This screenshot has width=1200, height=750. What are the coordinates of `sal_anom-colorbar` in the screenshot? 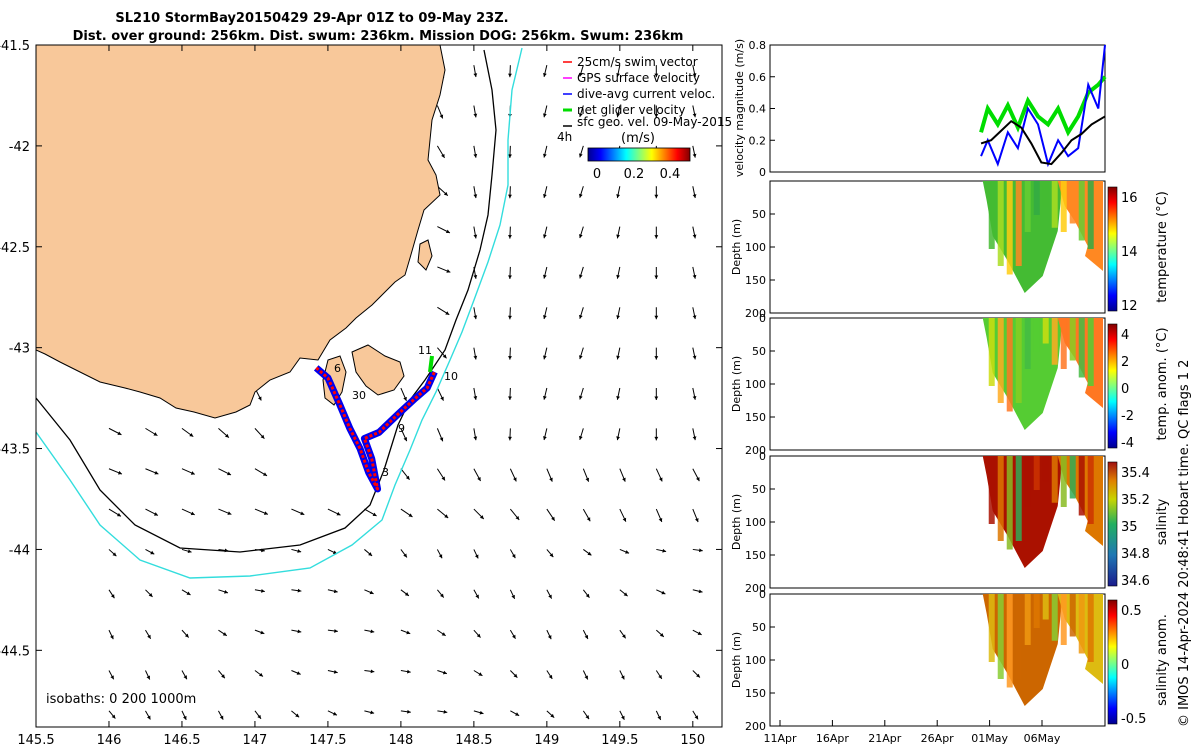 It's located at (1112, 662).